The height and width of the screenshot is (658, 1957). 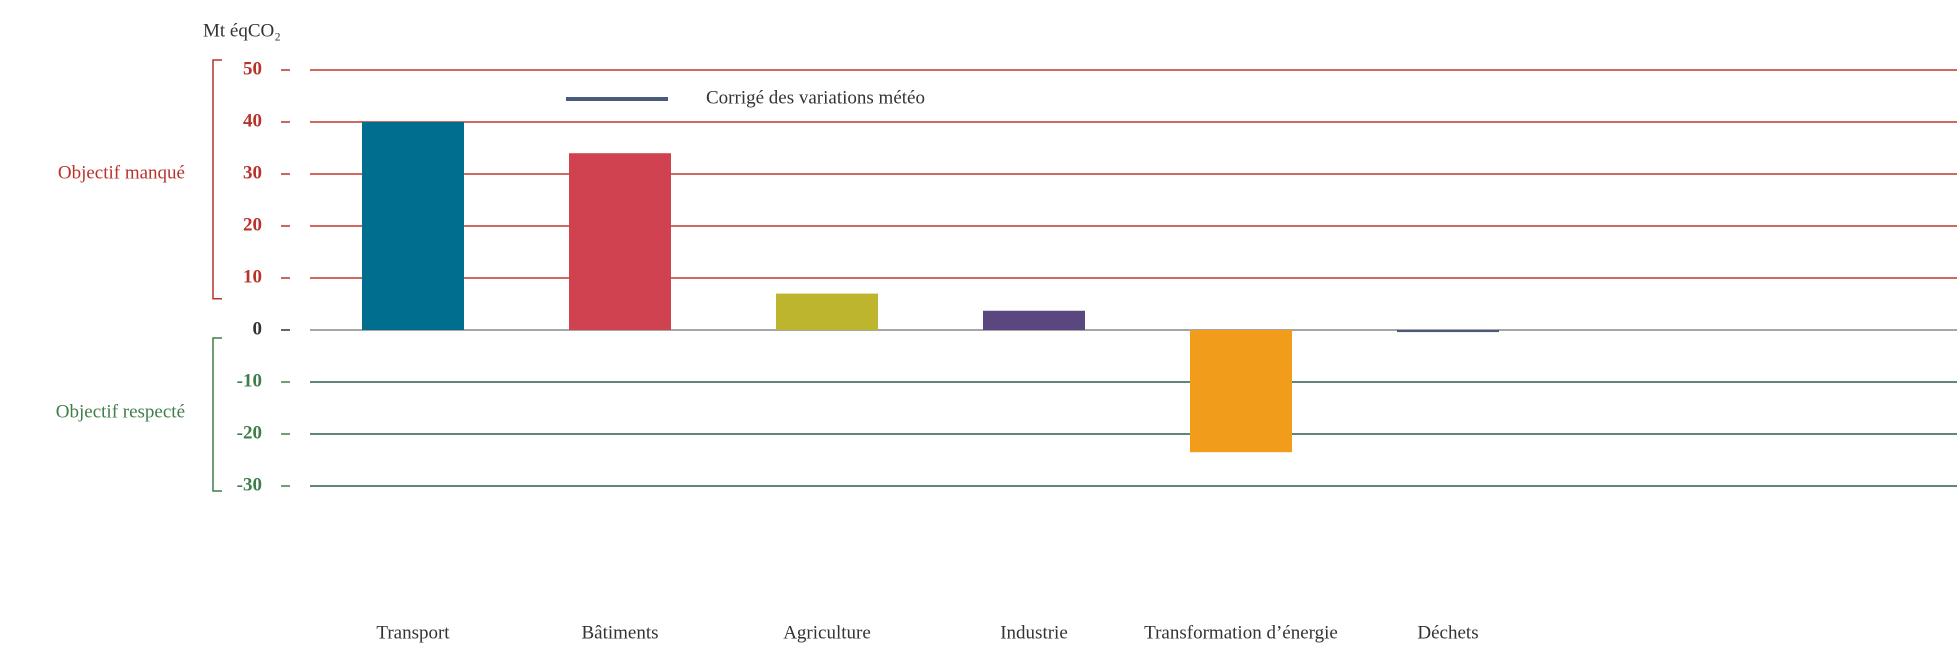 I want to click on y-tick-label: 20, so click(x=252, y=224).